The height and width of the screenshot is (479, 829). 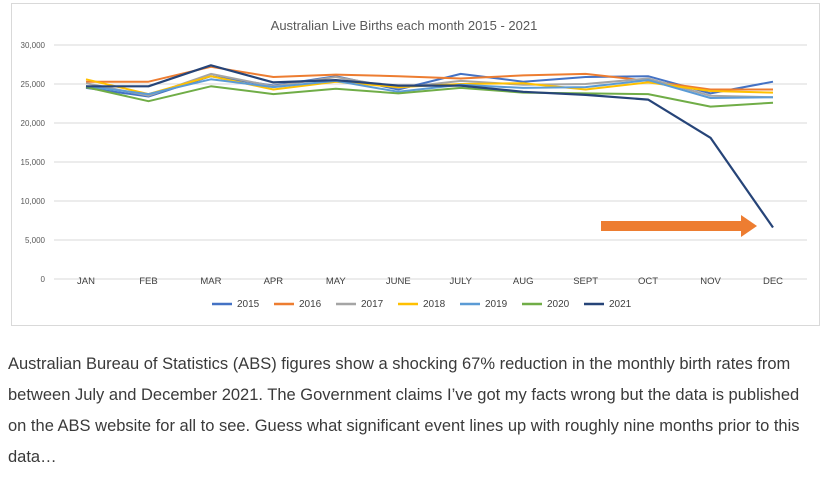 What do you see at coordinates (33, 123) in the screenshot?
I see `y-tick-label: 20,000` at bounding box center [33, 123].